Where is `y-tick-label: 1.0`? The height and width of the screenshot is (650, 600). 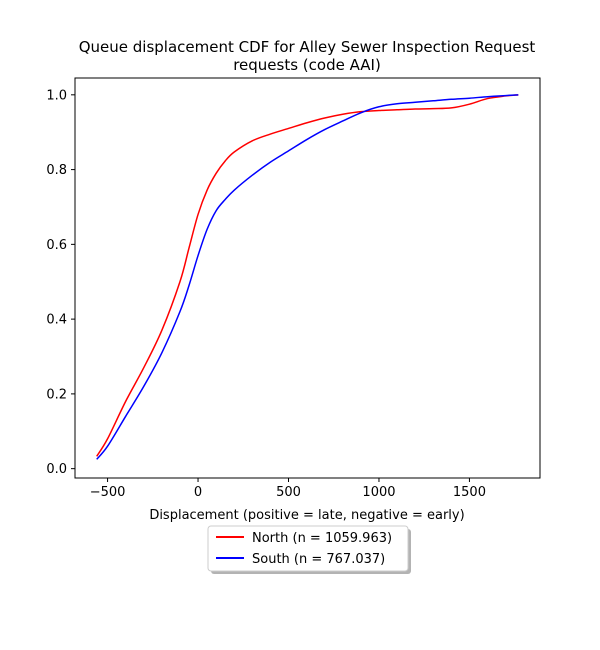 y-tick-label: 1.0 is located at coordinates (56, 95).